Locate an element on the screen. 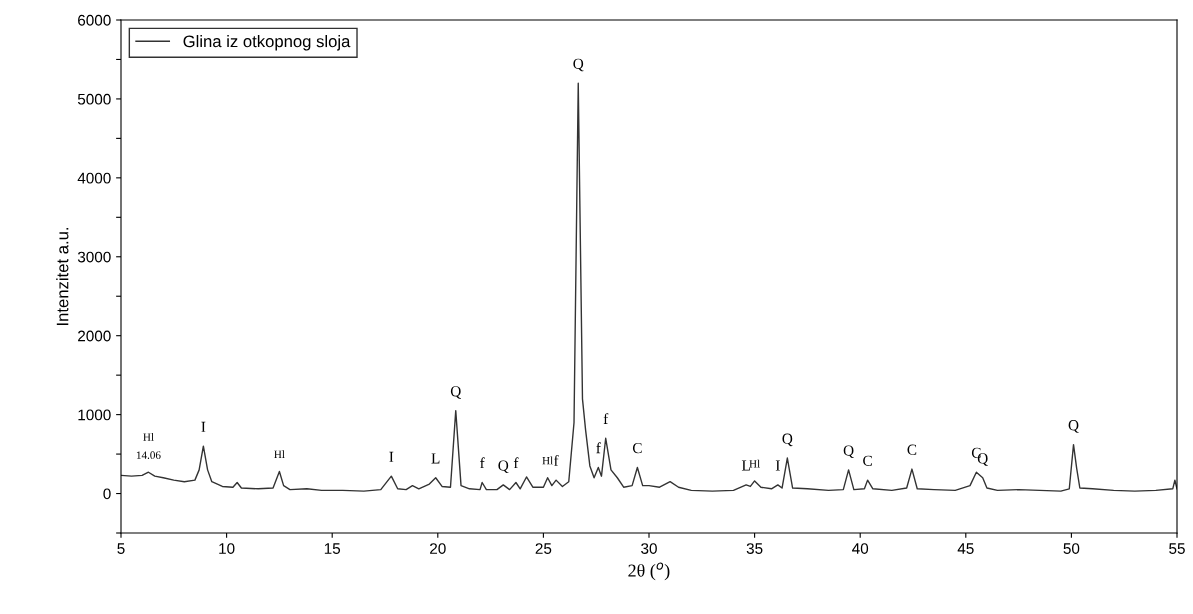 This screenshot has width=1193, height=614. y-tick-label: 2000 is located at coordinates (94, 336).